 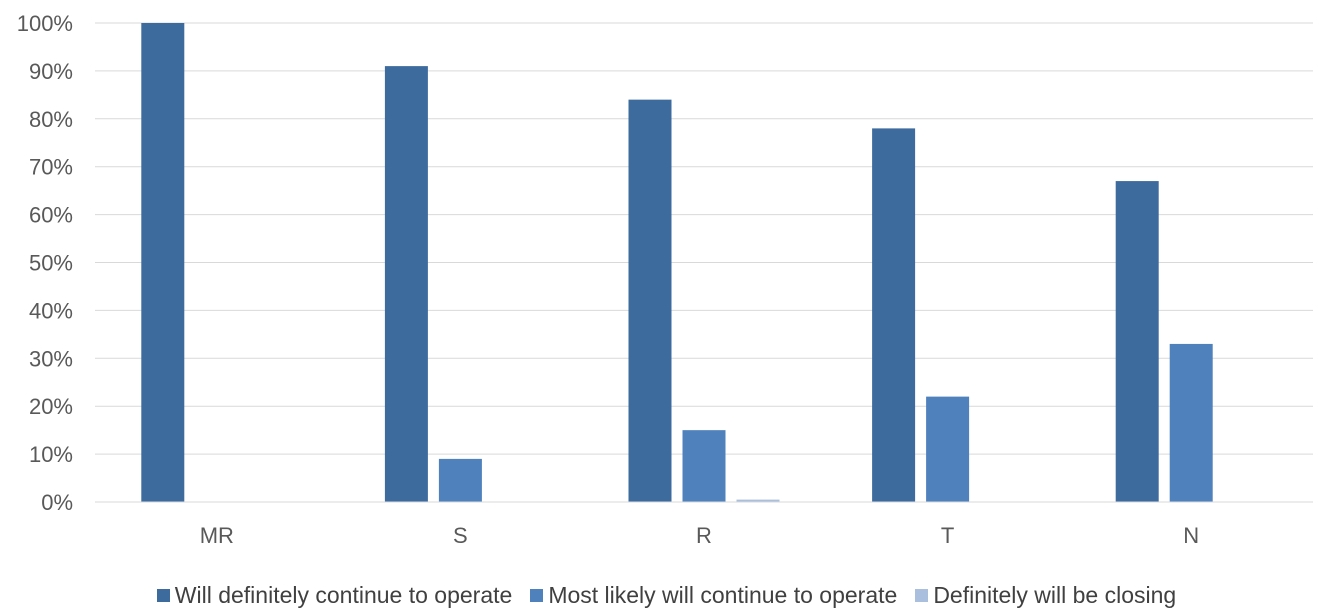 What do you see at coordinates (51, 310) in the screenshot?
I see `y-tick-label: 40%` at bounding box center [51, 310].